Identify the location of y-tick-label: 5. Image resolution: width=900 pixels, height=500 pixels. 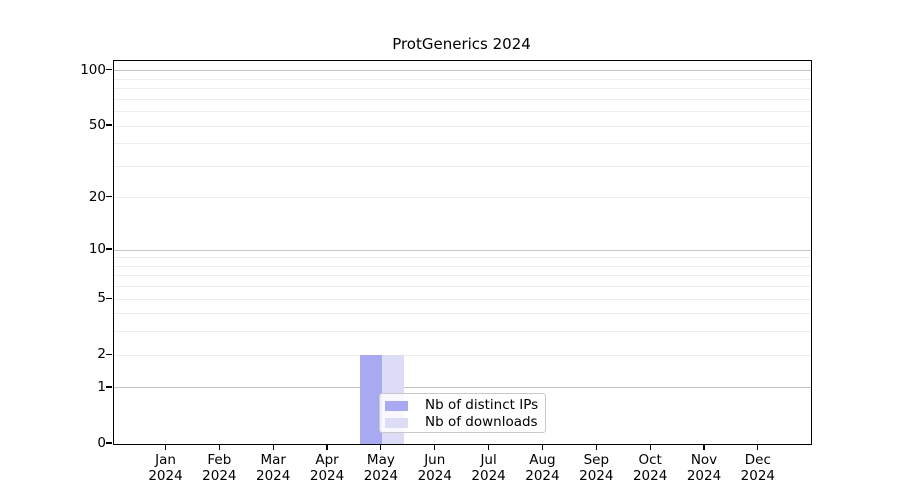
(101, 298).